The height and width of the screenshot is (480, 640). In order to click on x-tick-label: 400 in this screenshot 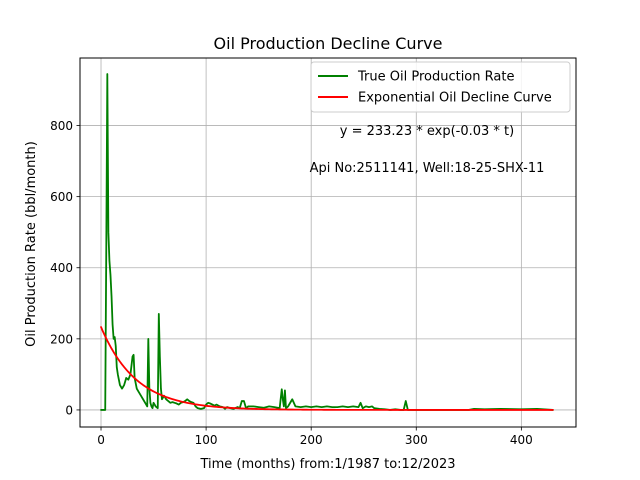, I will do `click(521, 440)`.